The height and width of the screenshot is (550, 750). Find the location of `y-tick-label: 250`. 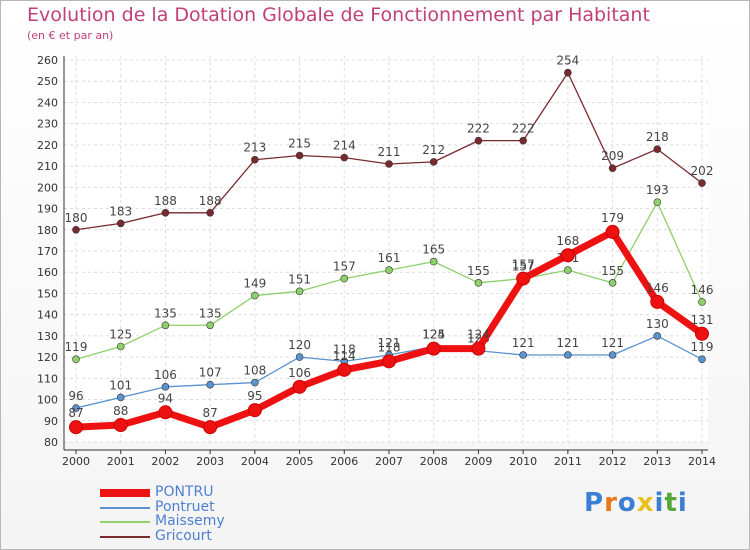

y-tick-label: 250 is located at coordinates (47, 81).